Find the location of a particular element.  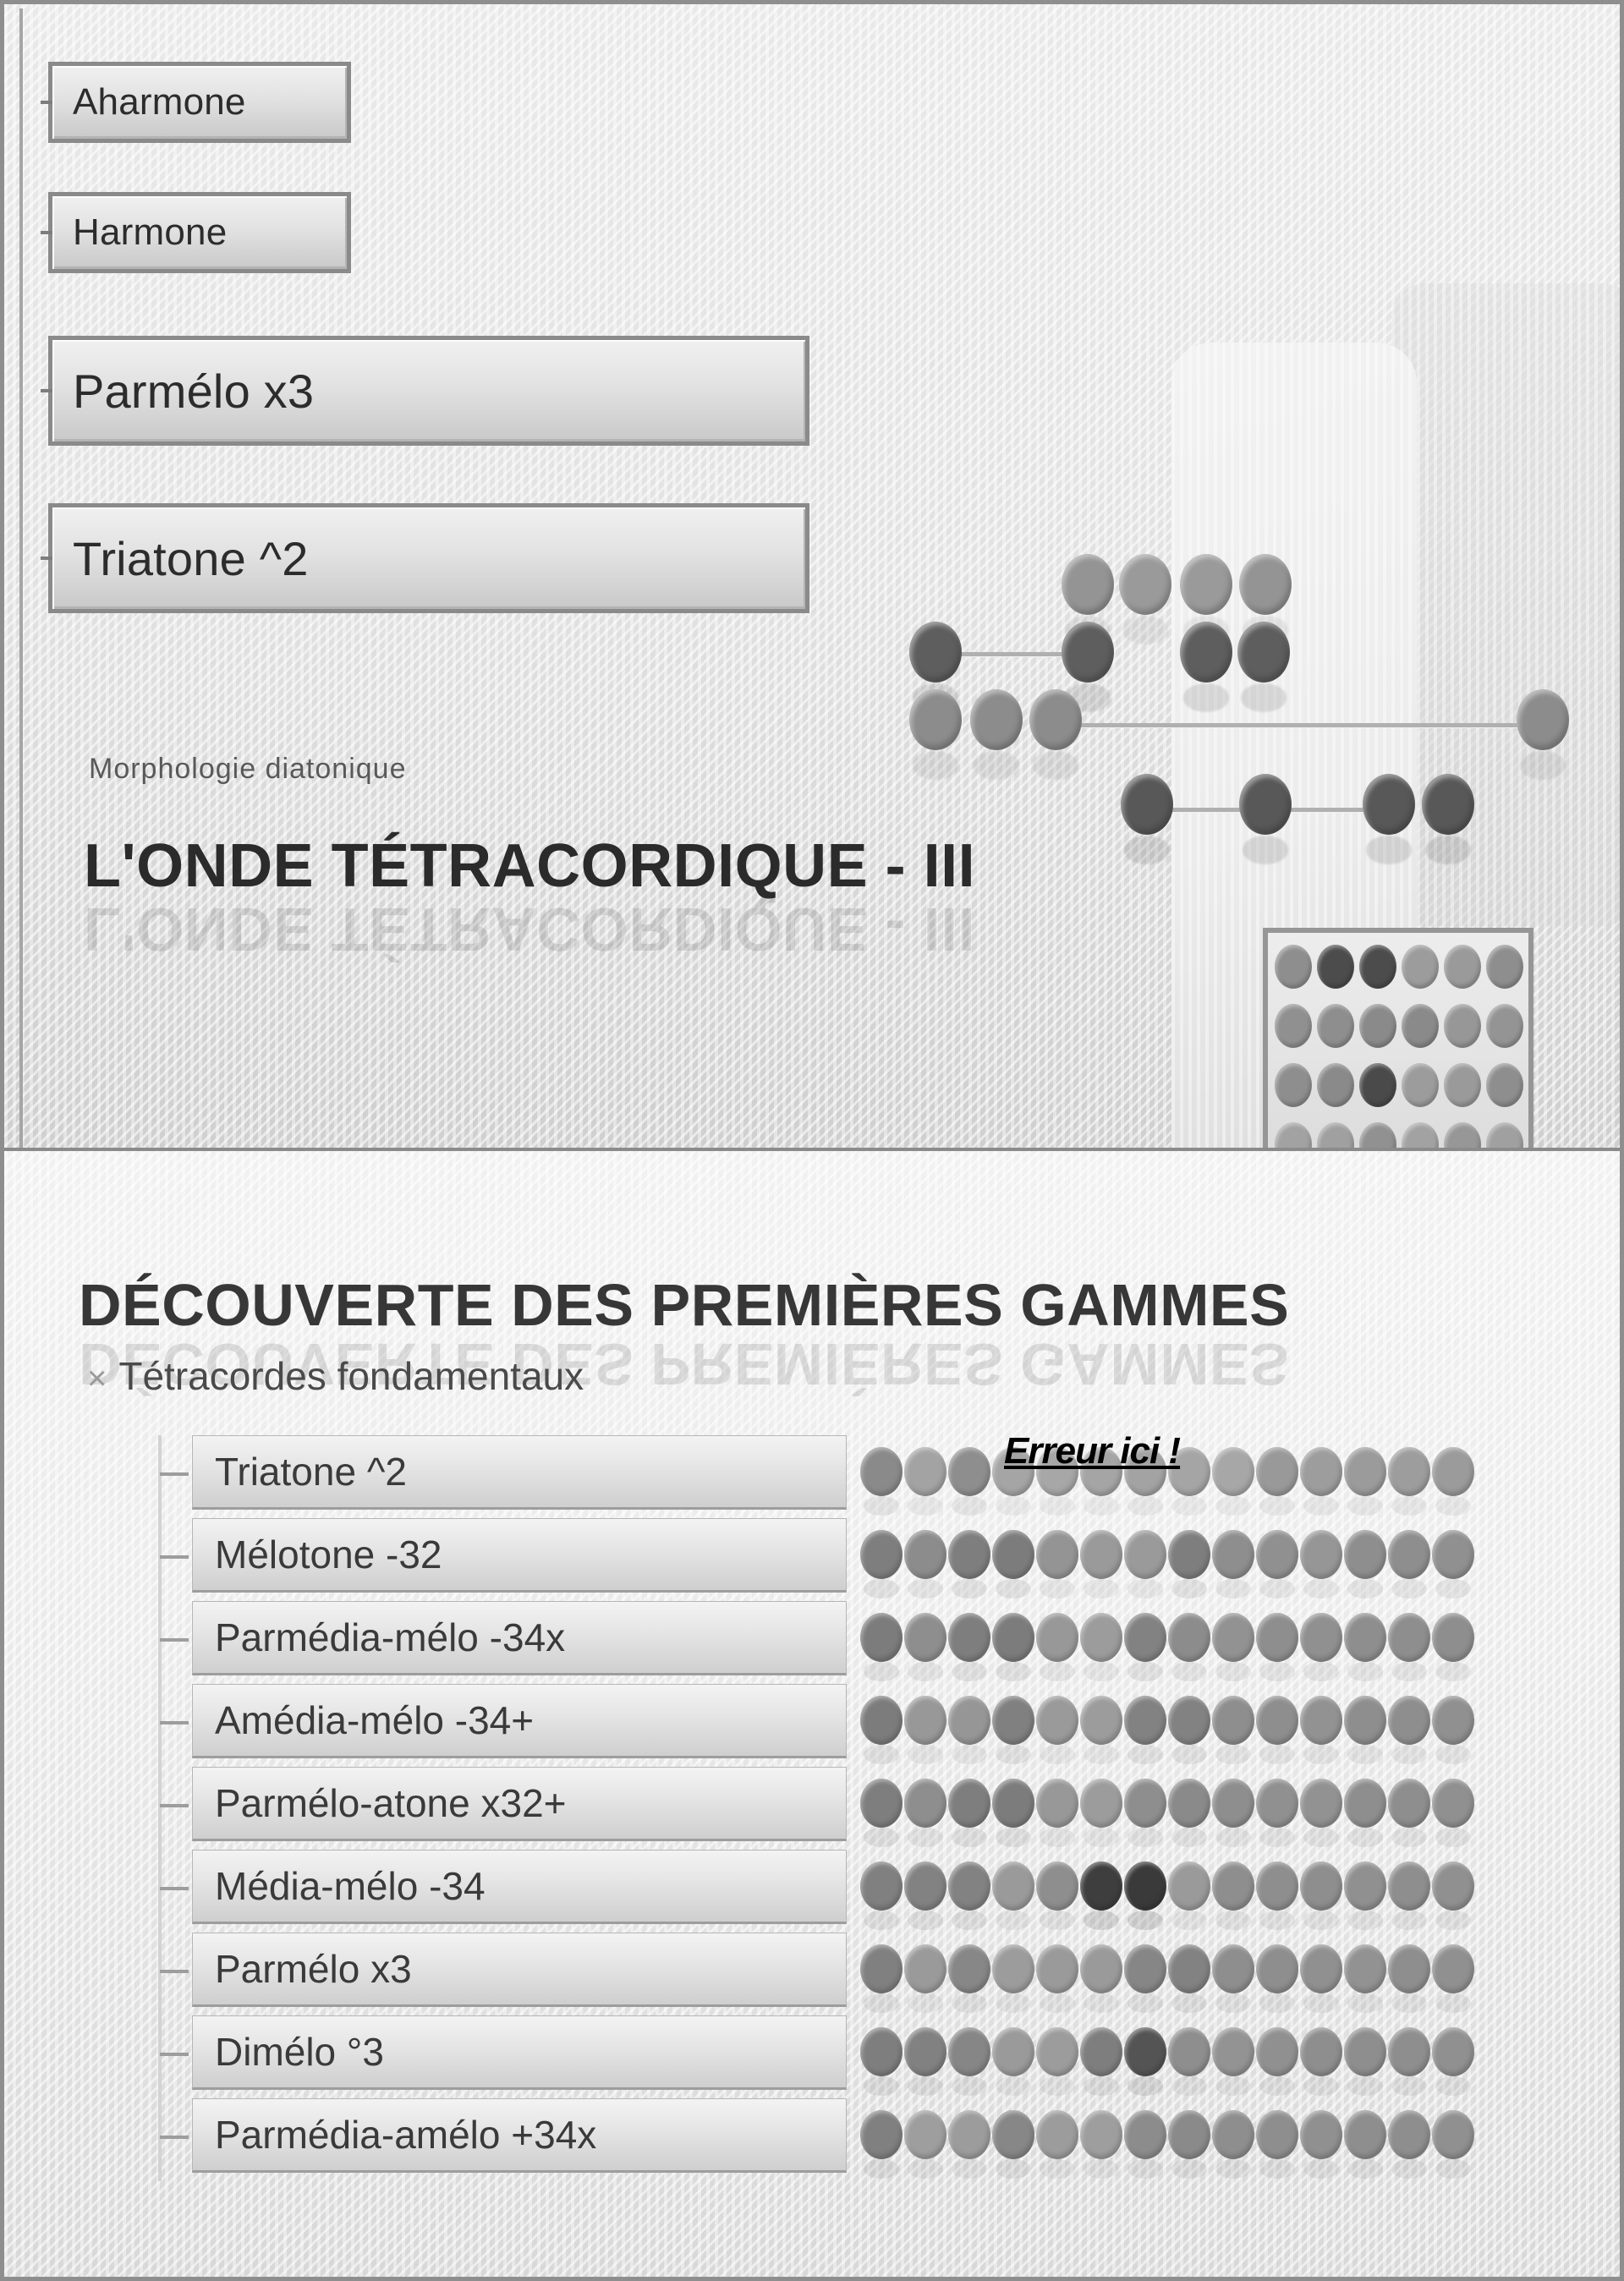

tone-dot-matrix is located at coordinates (1169, 1815).